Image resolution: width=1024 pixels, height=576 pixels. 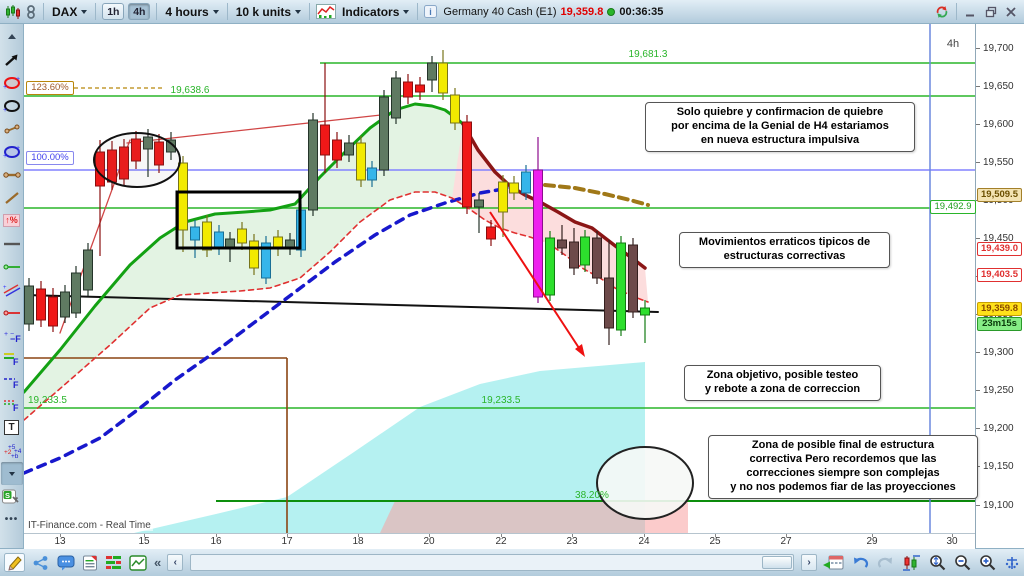 I want to click on tool-ellipse-black: +, so click(x=12, y=105).